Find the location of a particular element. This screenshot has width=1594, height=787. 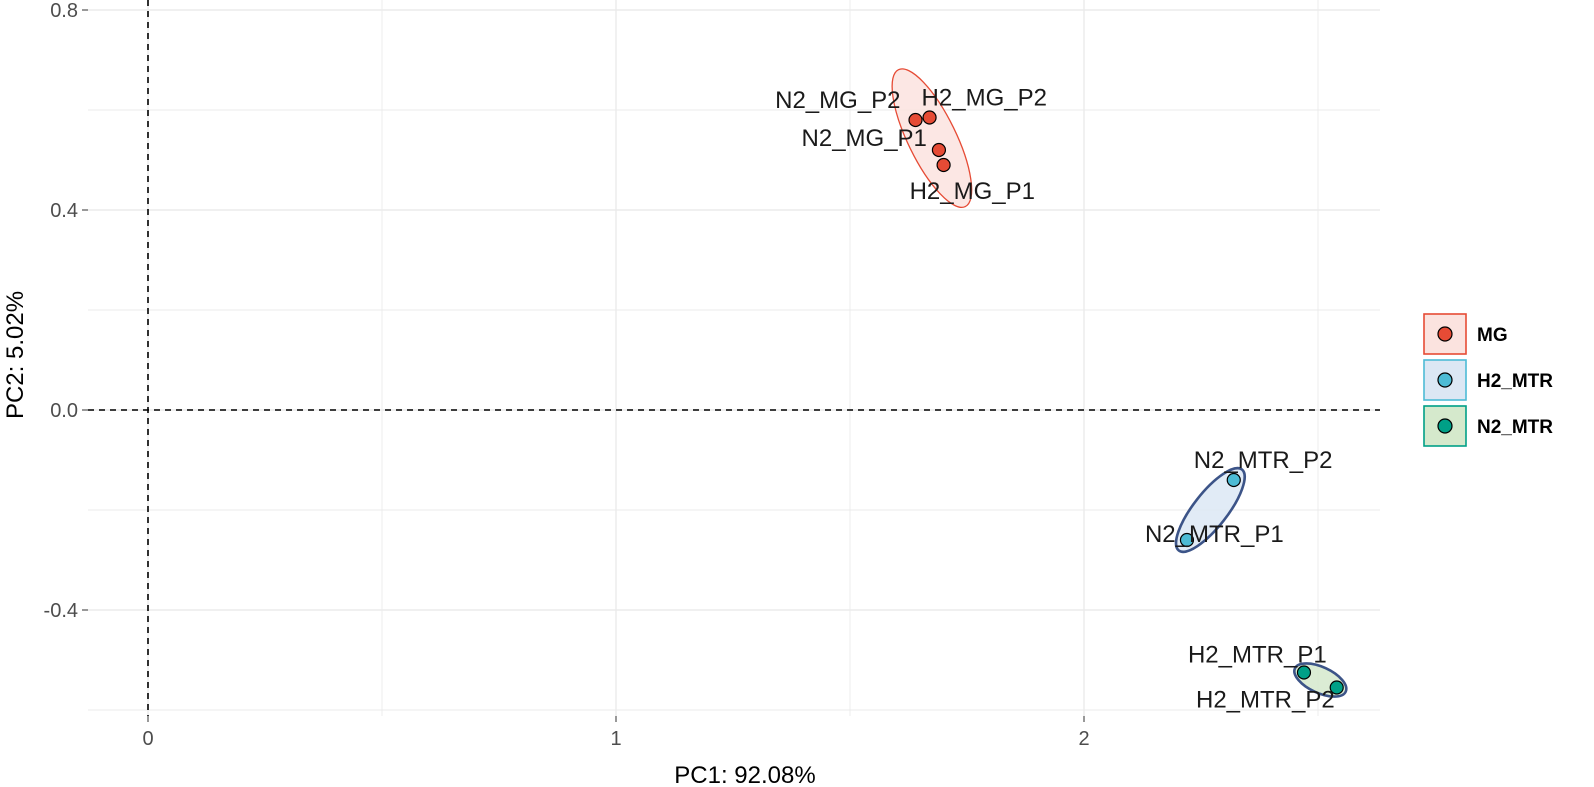

data-point-h2-mg-p2 is located at coordinates (929, 117).